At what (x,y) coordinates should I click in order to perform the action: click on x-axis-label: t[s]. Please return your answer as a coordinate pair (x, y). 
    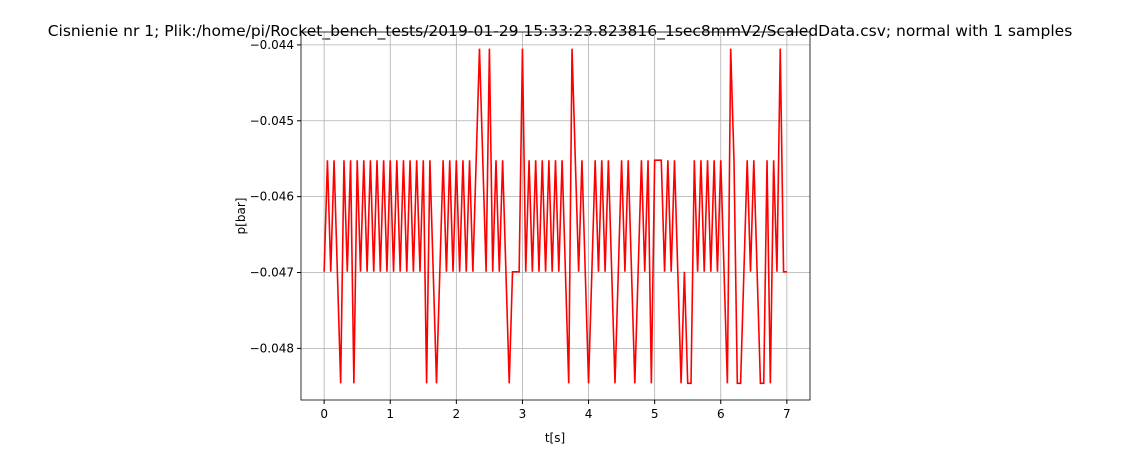
    Looking at the image, I should click on (555, 438).